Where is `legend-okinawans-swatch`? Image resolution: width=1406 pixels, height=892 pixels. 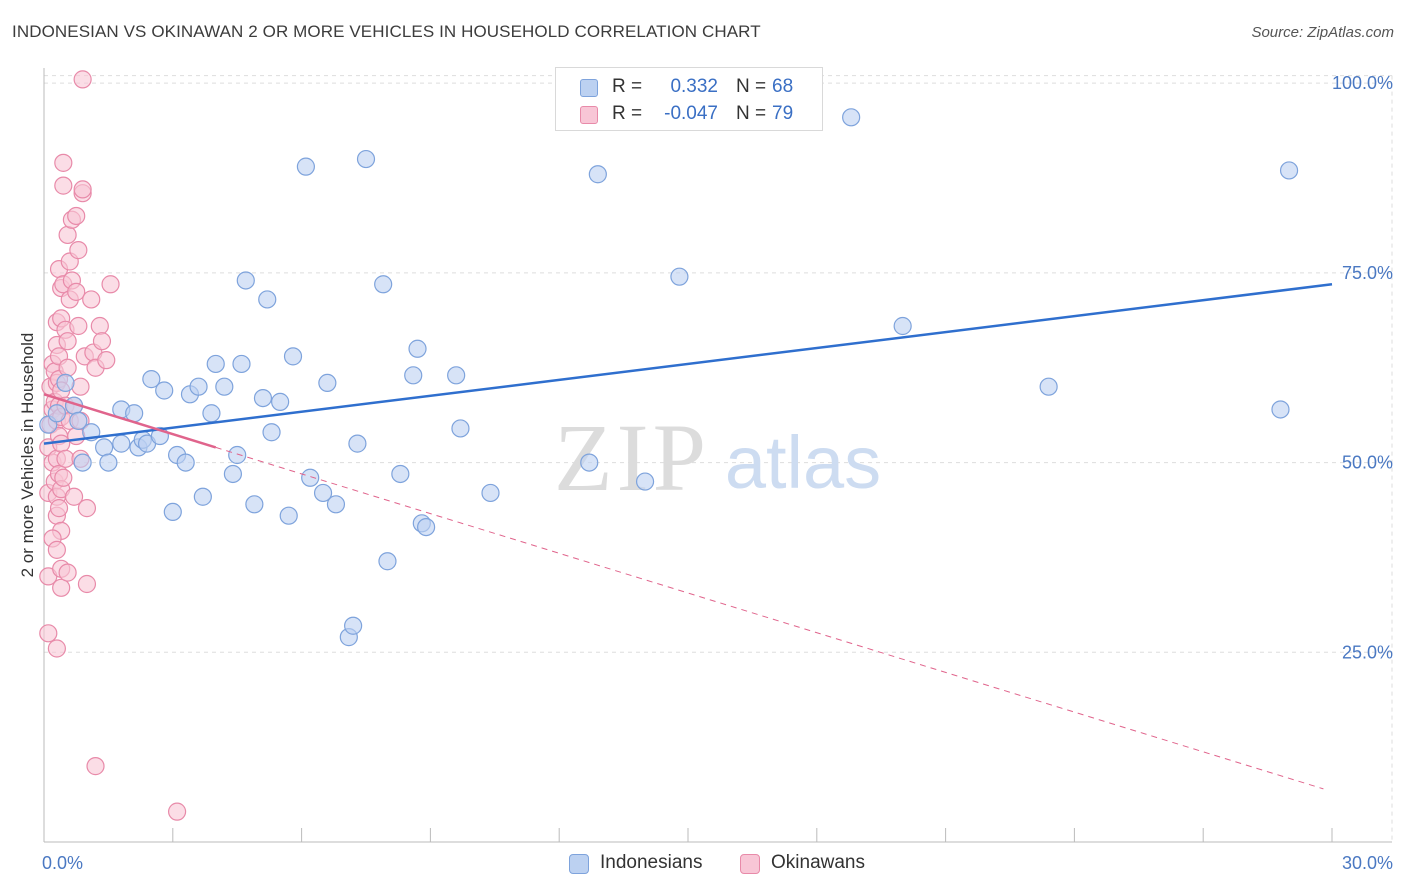
legend-okinawans-swatch is located at coordinates (750, 864).